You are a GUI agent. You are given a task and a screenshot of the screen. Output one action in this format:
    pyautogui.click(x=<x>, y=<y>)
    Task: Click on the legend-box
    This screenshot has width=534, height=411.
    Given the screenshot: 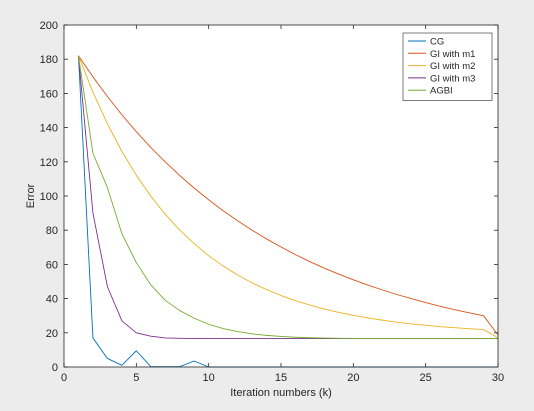 What is the action you would take?
    pyautogui.click(x=447, y=66)
    